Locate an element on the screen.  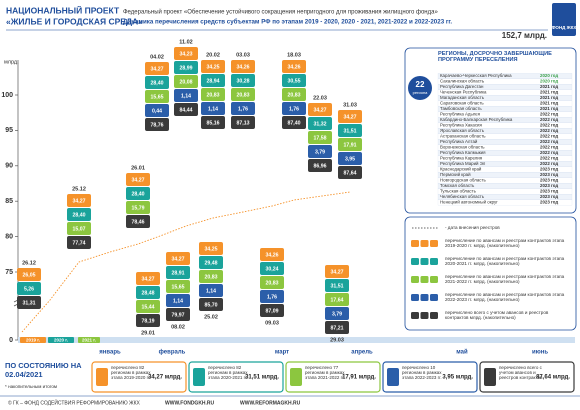
stage-box-label: 77,74 is located at coordinates (79, 243).